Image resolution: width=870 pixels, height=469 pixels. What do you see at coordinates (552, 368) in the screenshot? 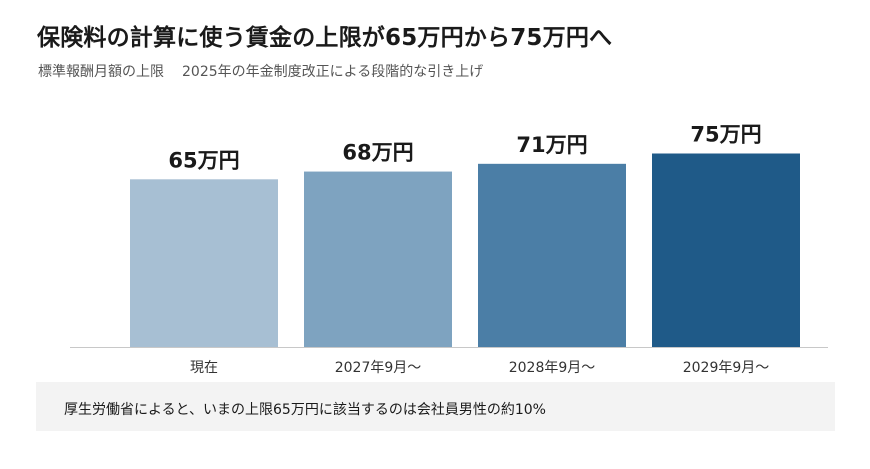
I see `x-tick-label: 2028年9月〜` at bounding box center [552, 368].